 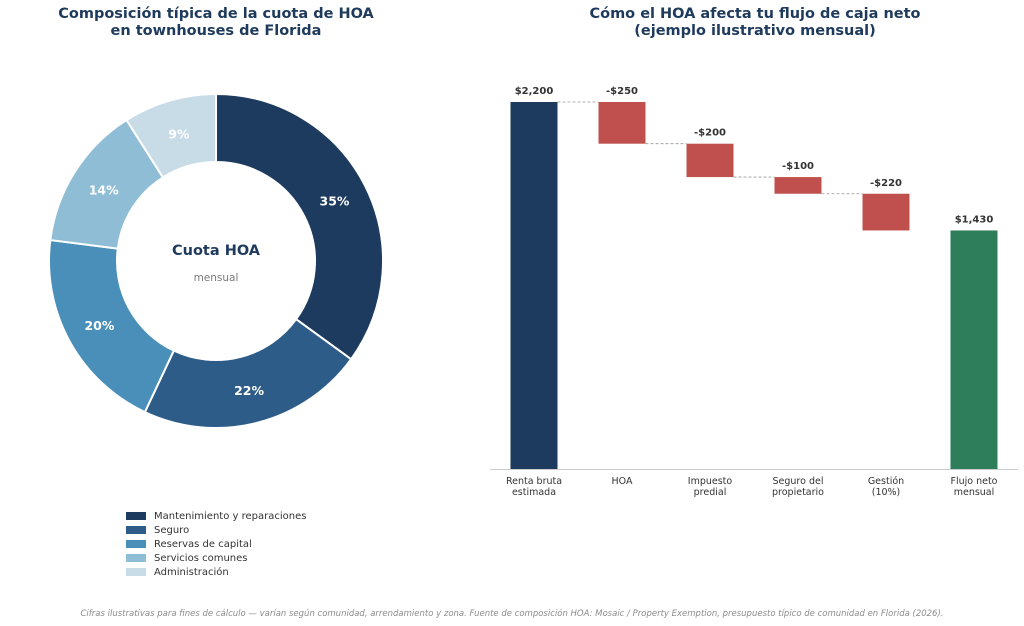 I want to click on bar-value-label: -$250, so click(x=622, y=91).